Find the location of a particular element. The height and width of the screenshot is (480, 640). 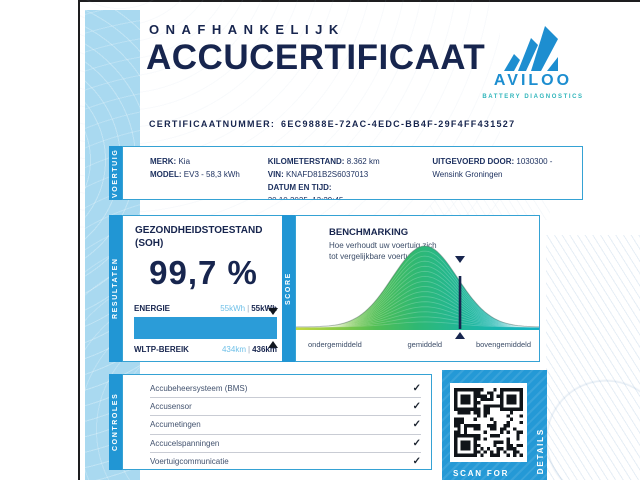

qr-panel: SCAN FOR DETAILS is located at coordinates (494, 425).